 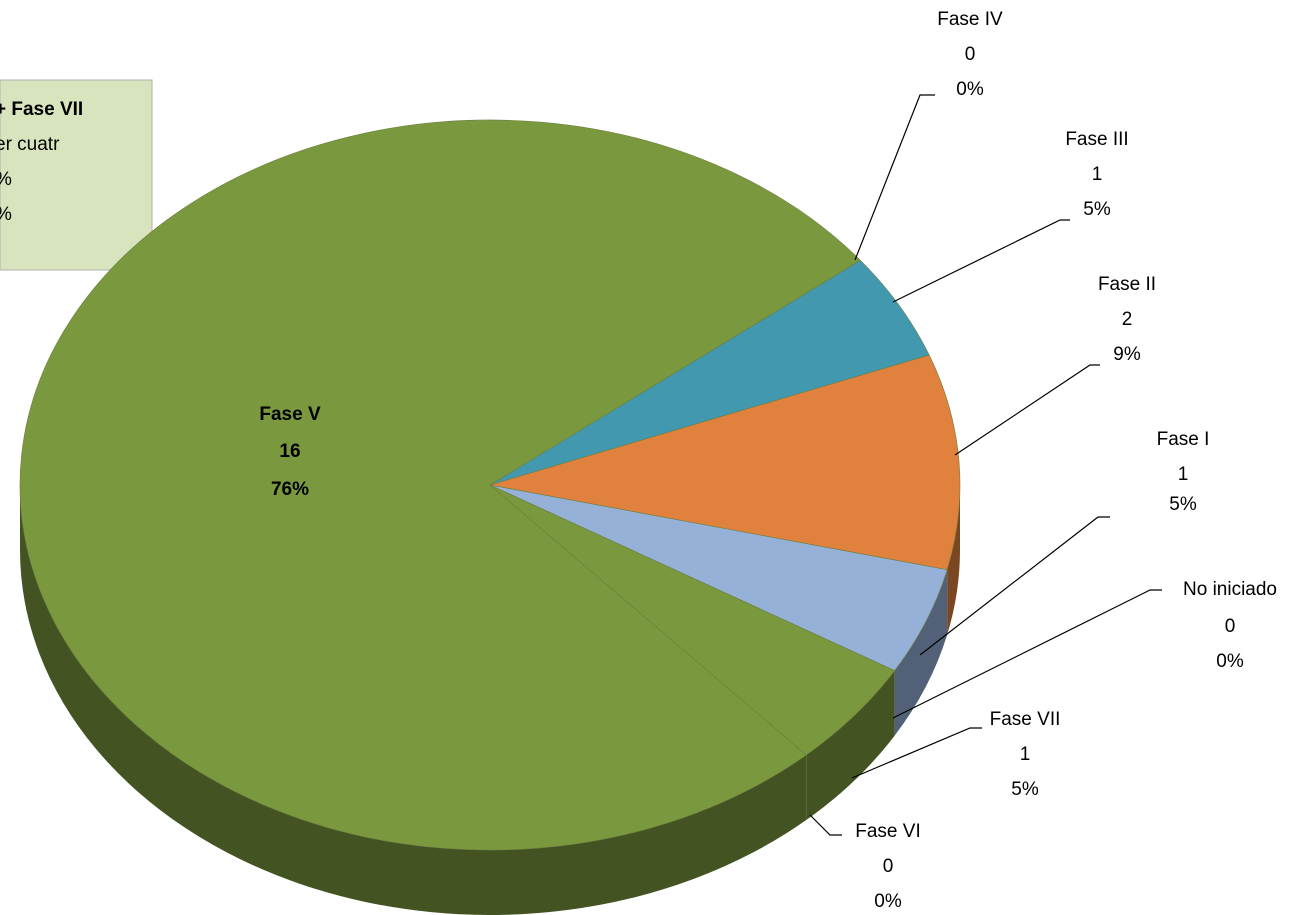 What do you see at coordinates (30, 144) in the screenshot?
I see `legend-text: er cuatr` at bounding box center [30, 144].